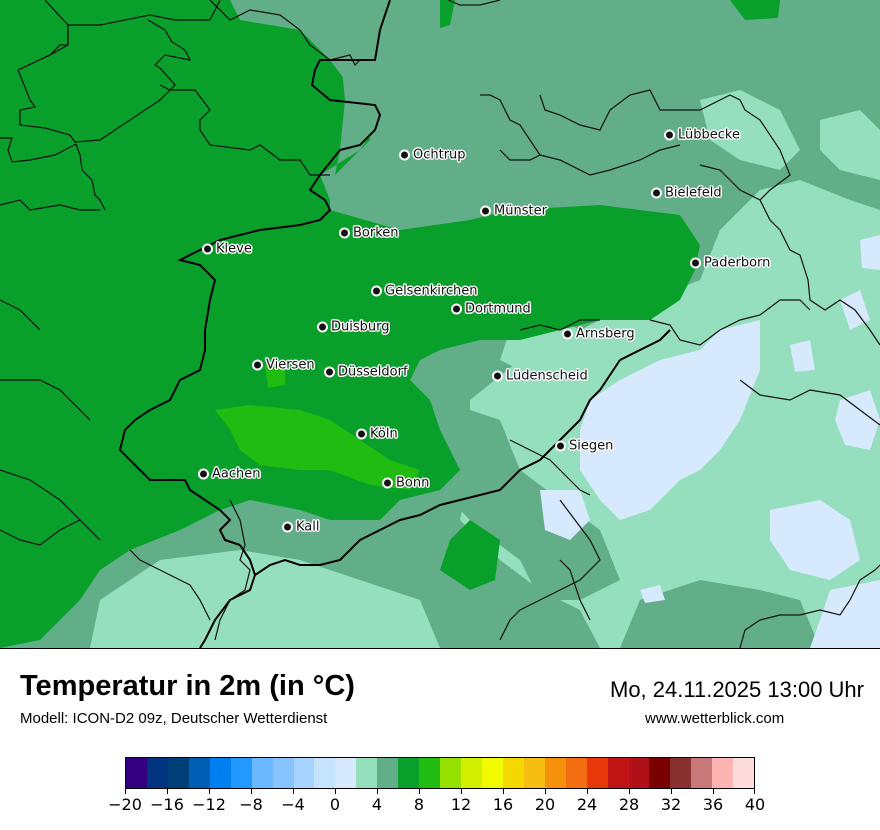 This screenshot has height=830, width=880. I want to click on legend-tick-label: 24, so click(587, 804).